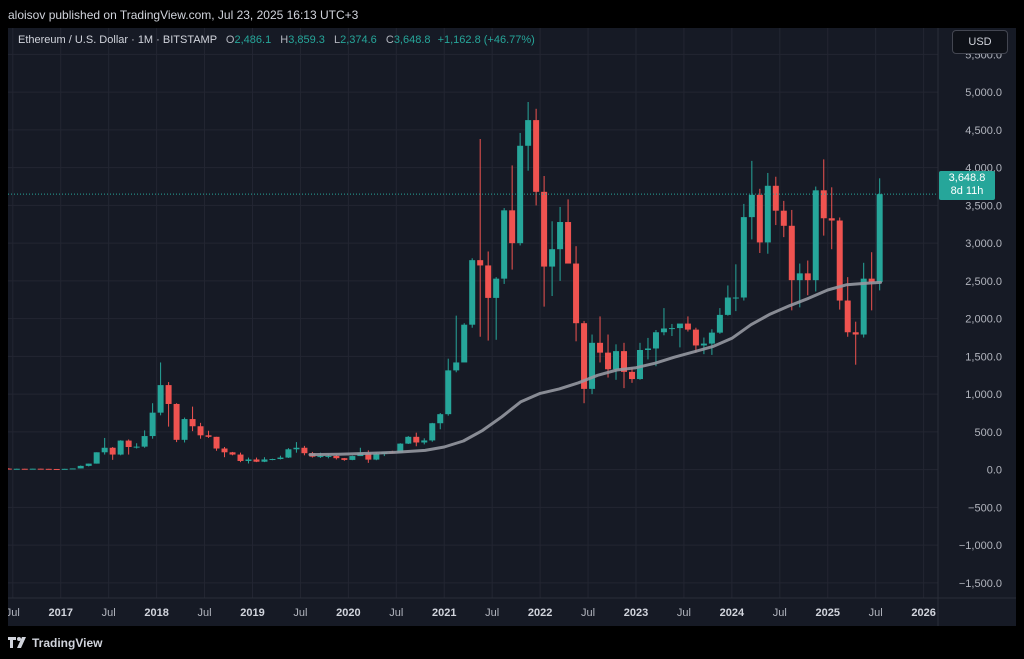  I want to click on y-tick-label: 4,500.0, so click(983, 131).